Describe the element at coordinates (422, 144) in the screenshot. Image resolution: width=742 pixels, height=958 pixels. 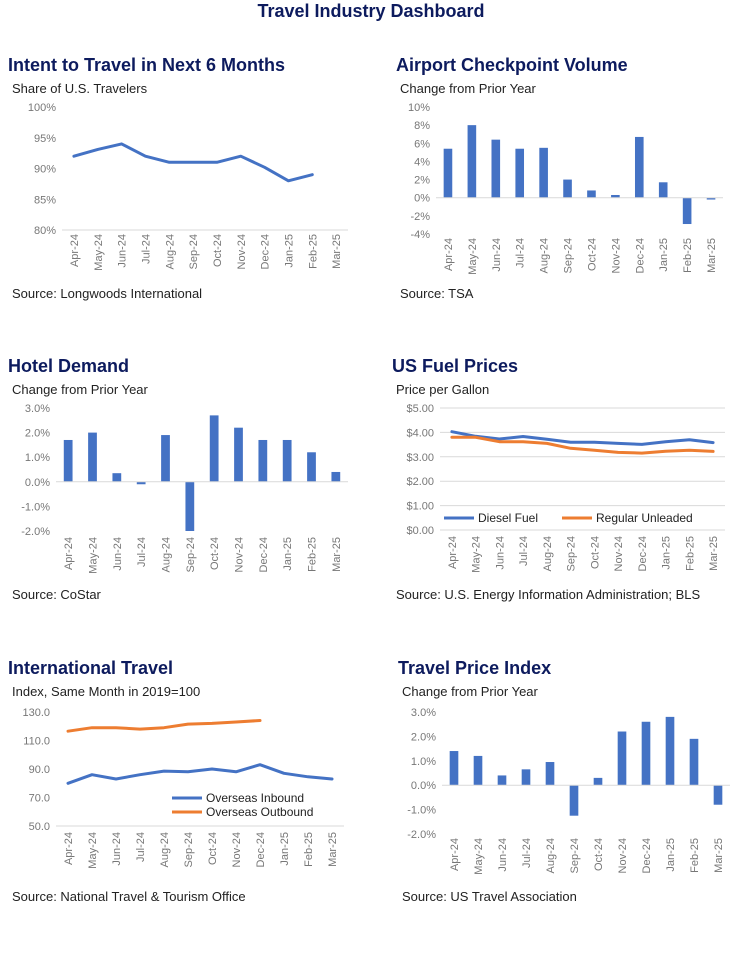
I see `y-tick-label: 6%` at that location.